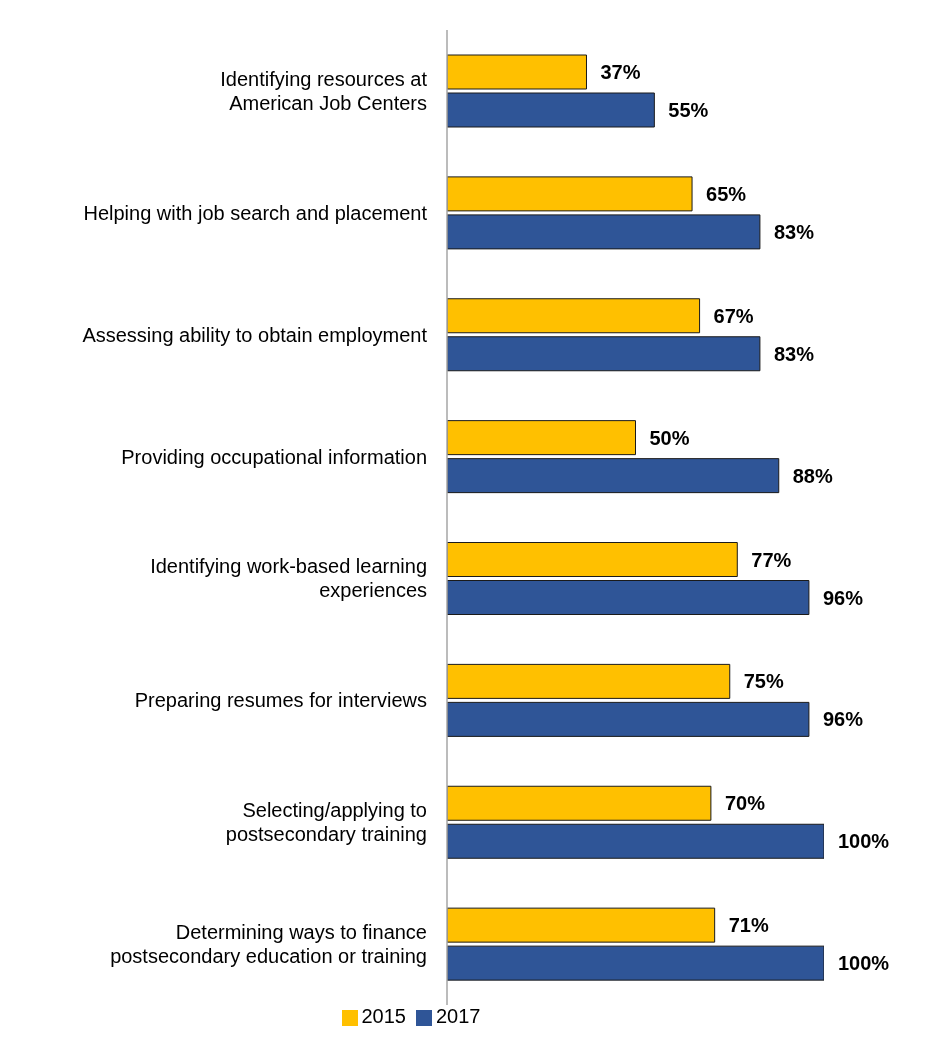  I want to click on y-tick-label: Assessing ability to obtain employment, so click(255, 334).